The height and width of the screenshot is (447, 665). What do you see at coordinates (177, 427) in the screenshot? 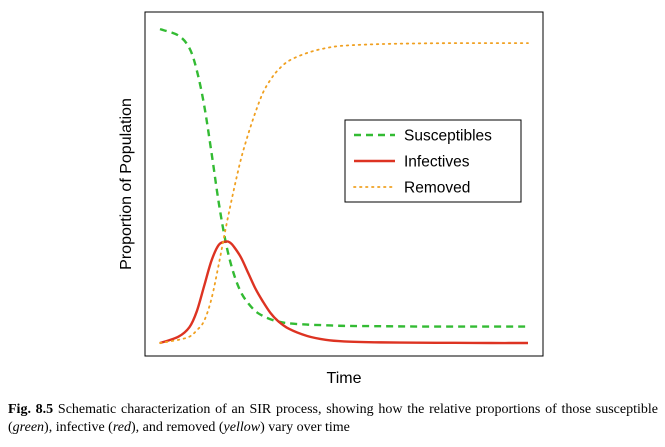
I see `caption-text-3: ), and removed (` at bounding box center [177, 427].